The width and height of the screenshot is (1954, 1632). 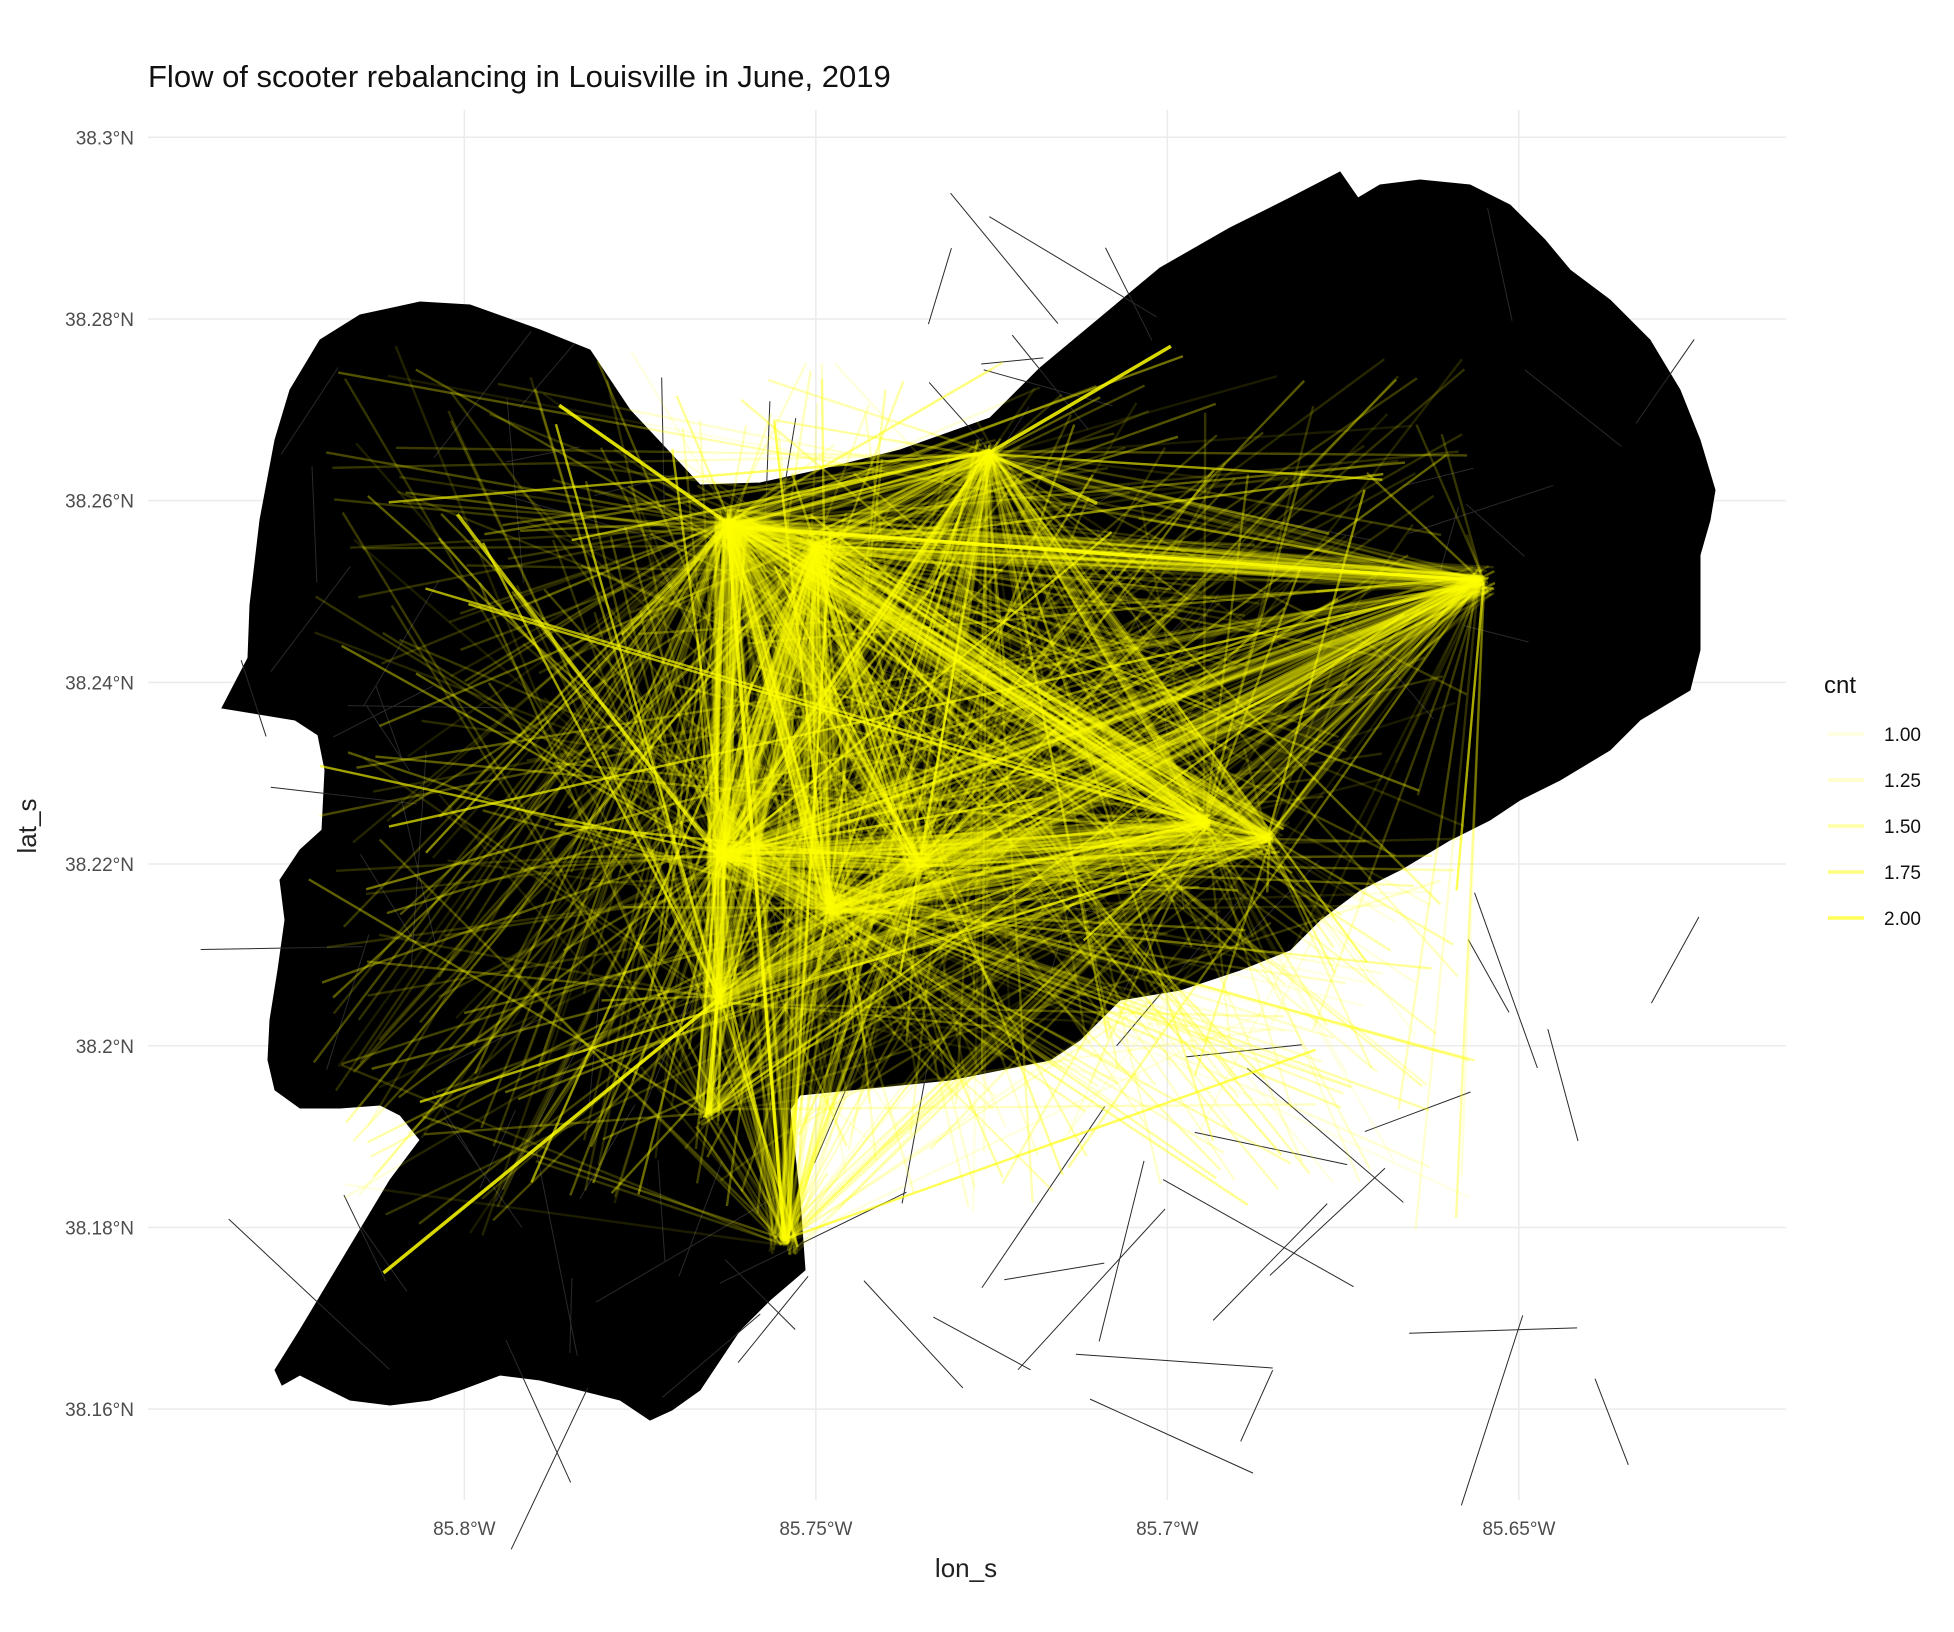 What do you see at coordinates (1902, 919) in the screenshot?
I see `legend-label: 2.00` at bounding box center [1902, 919].